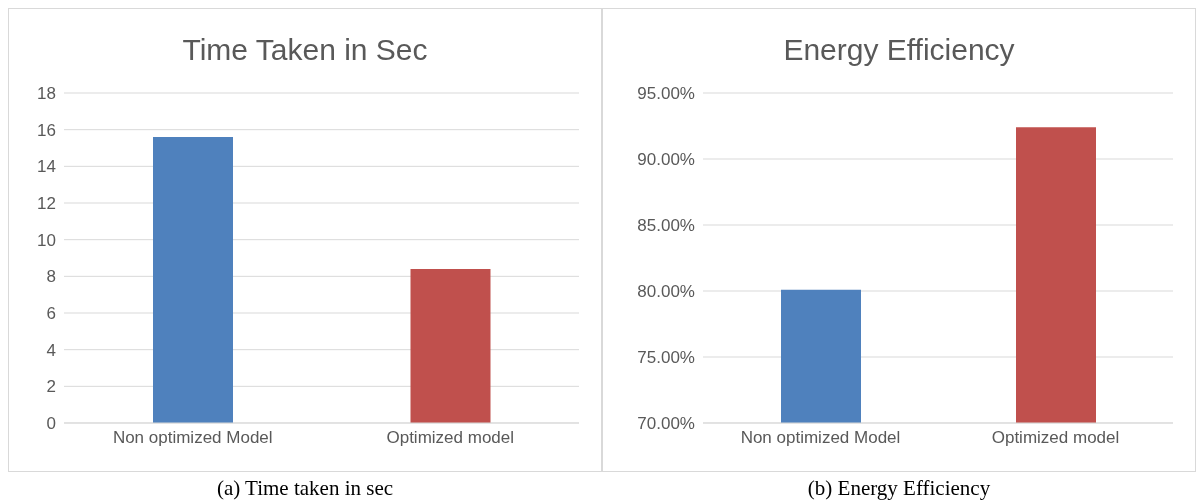 The image size is (1202, 503). What do you see at coordinates (666, 292) in the screenshot?
I see `y-tick-label: 80.00%` at bounding box center [666, 292].